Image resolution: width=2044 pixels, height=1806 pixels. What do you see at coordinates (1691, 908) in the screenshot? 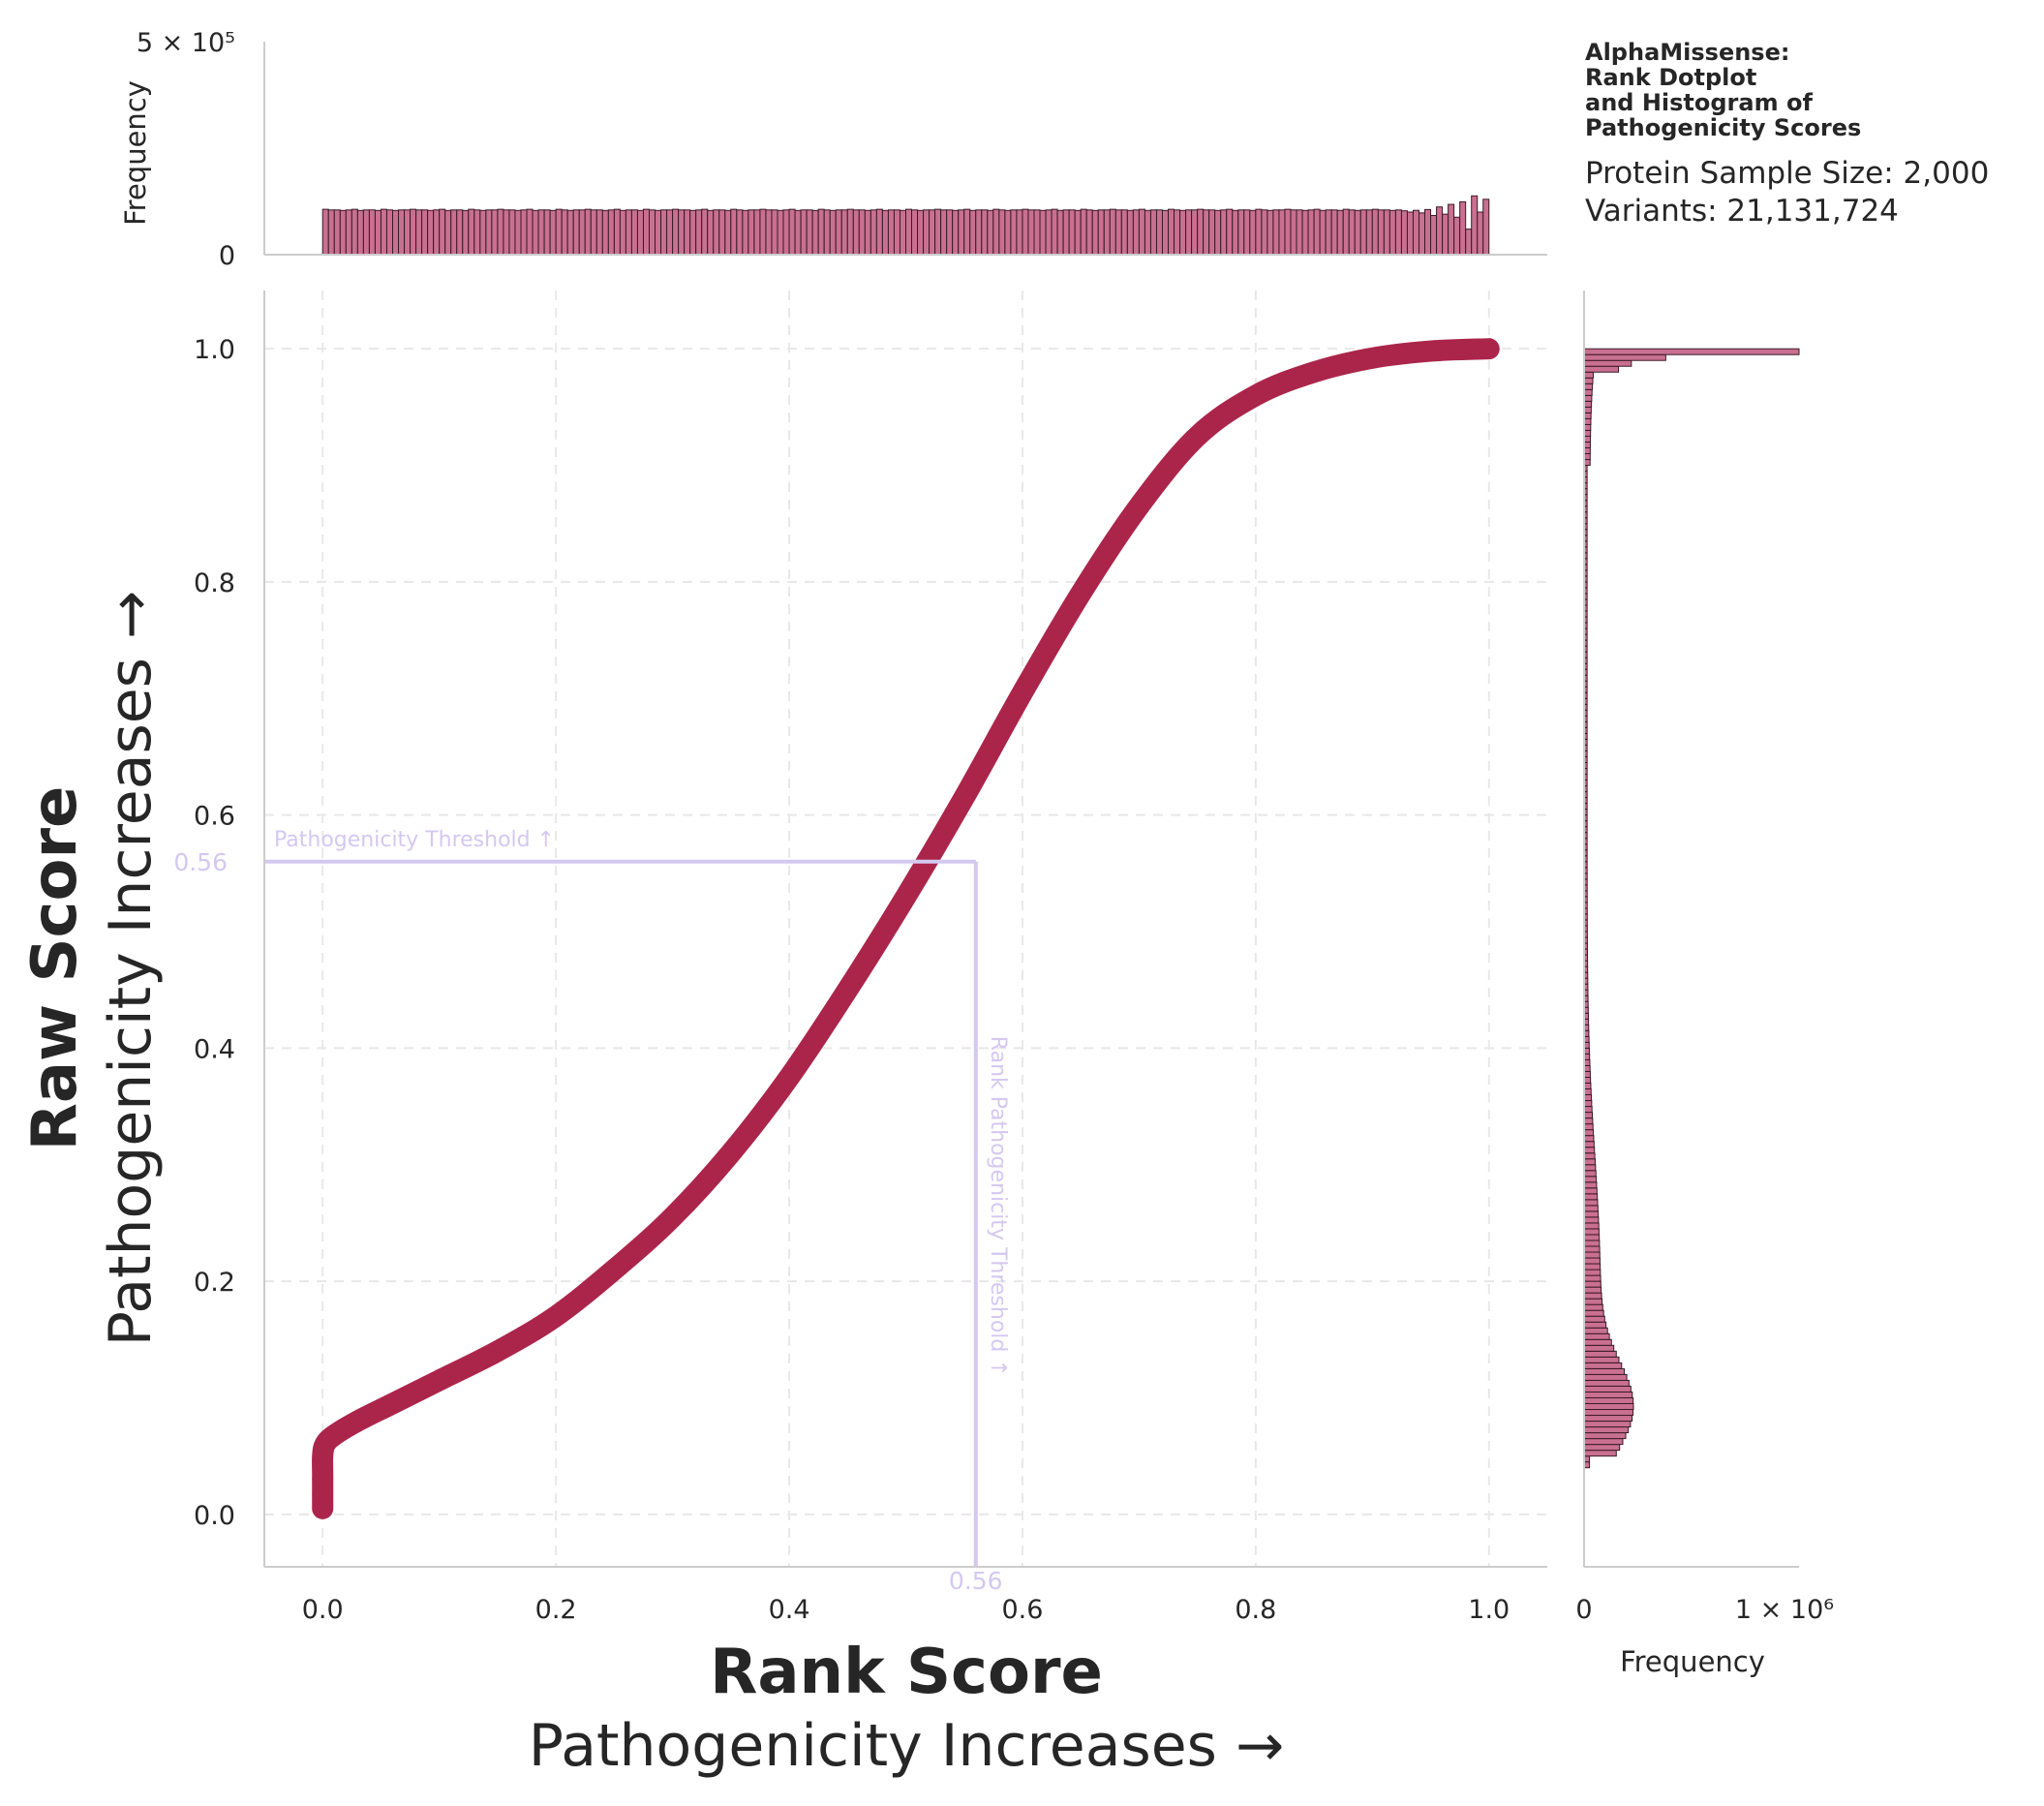
I see `right-histogram-bars` at bounding box center [1691, 908].